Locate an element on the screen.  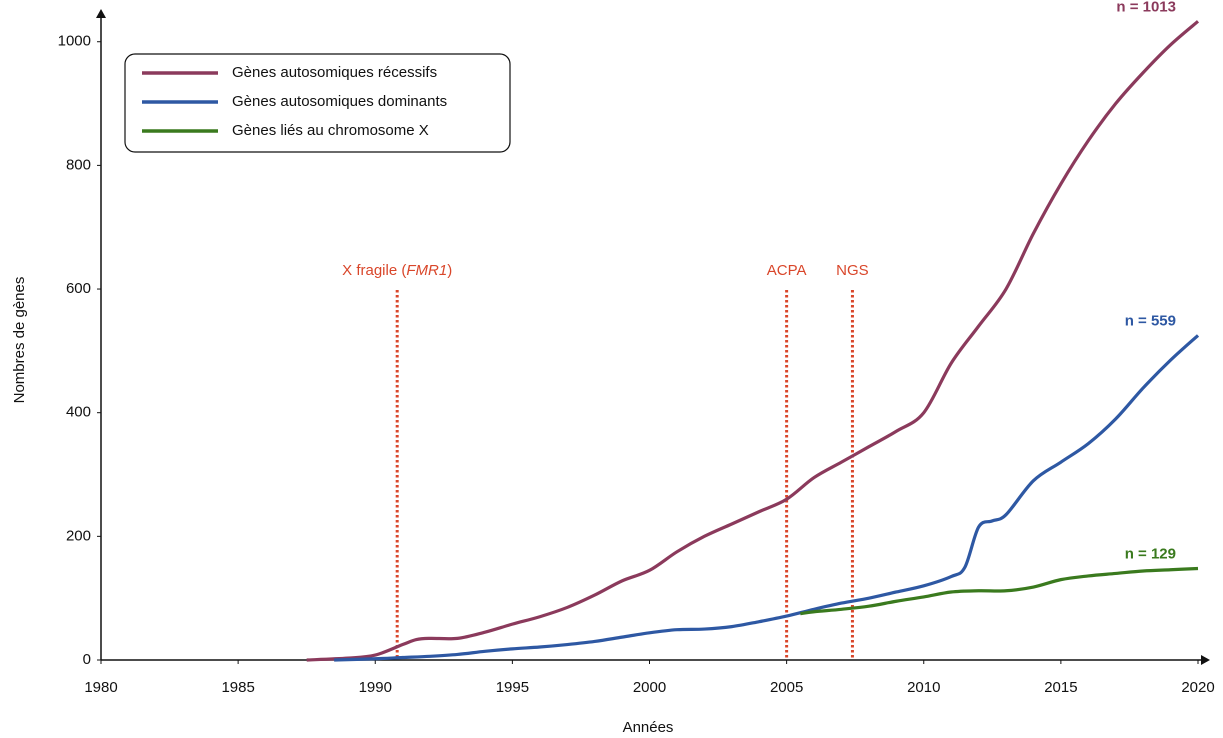
y-tick-label: 1000 is located at coordinates (74, 41).